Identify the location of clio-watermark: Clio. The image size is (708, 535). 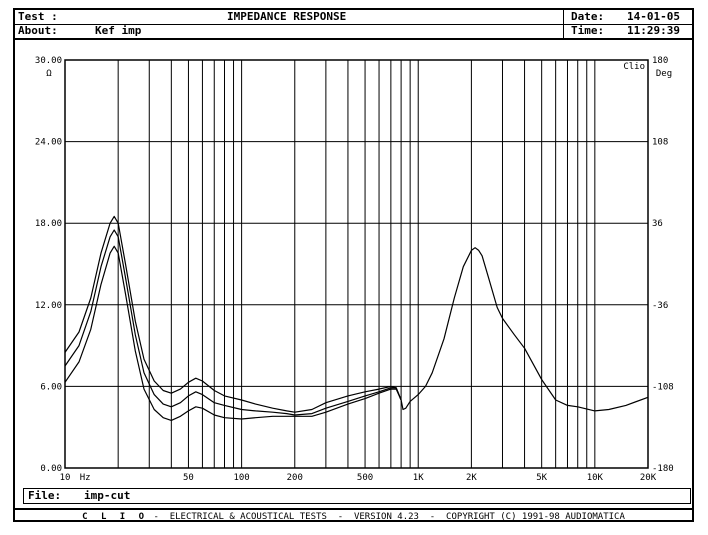
(634, 67).